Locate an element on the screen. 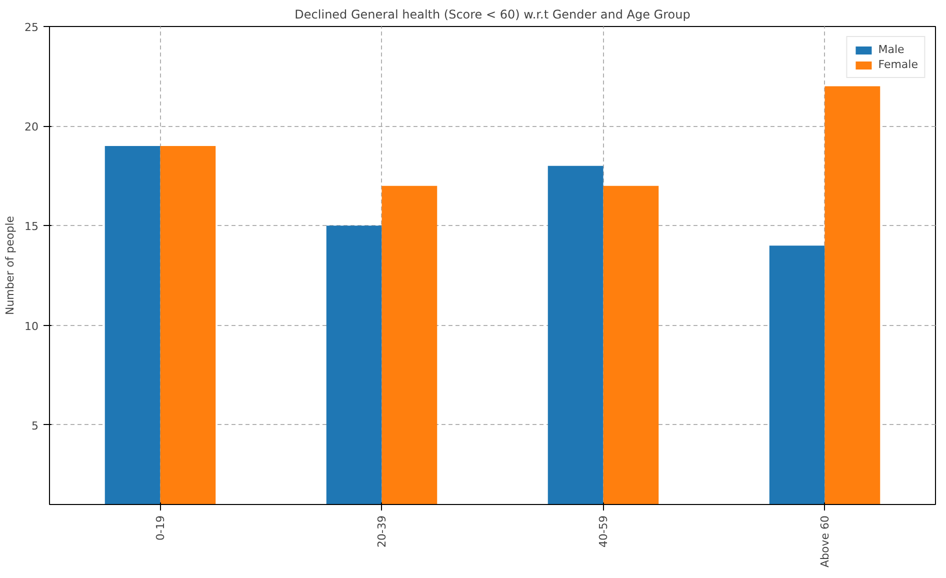 This screenshot has height=578, width=946. y-tick-label: 25 is located at coordinates (31, 27).